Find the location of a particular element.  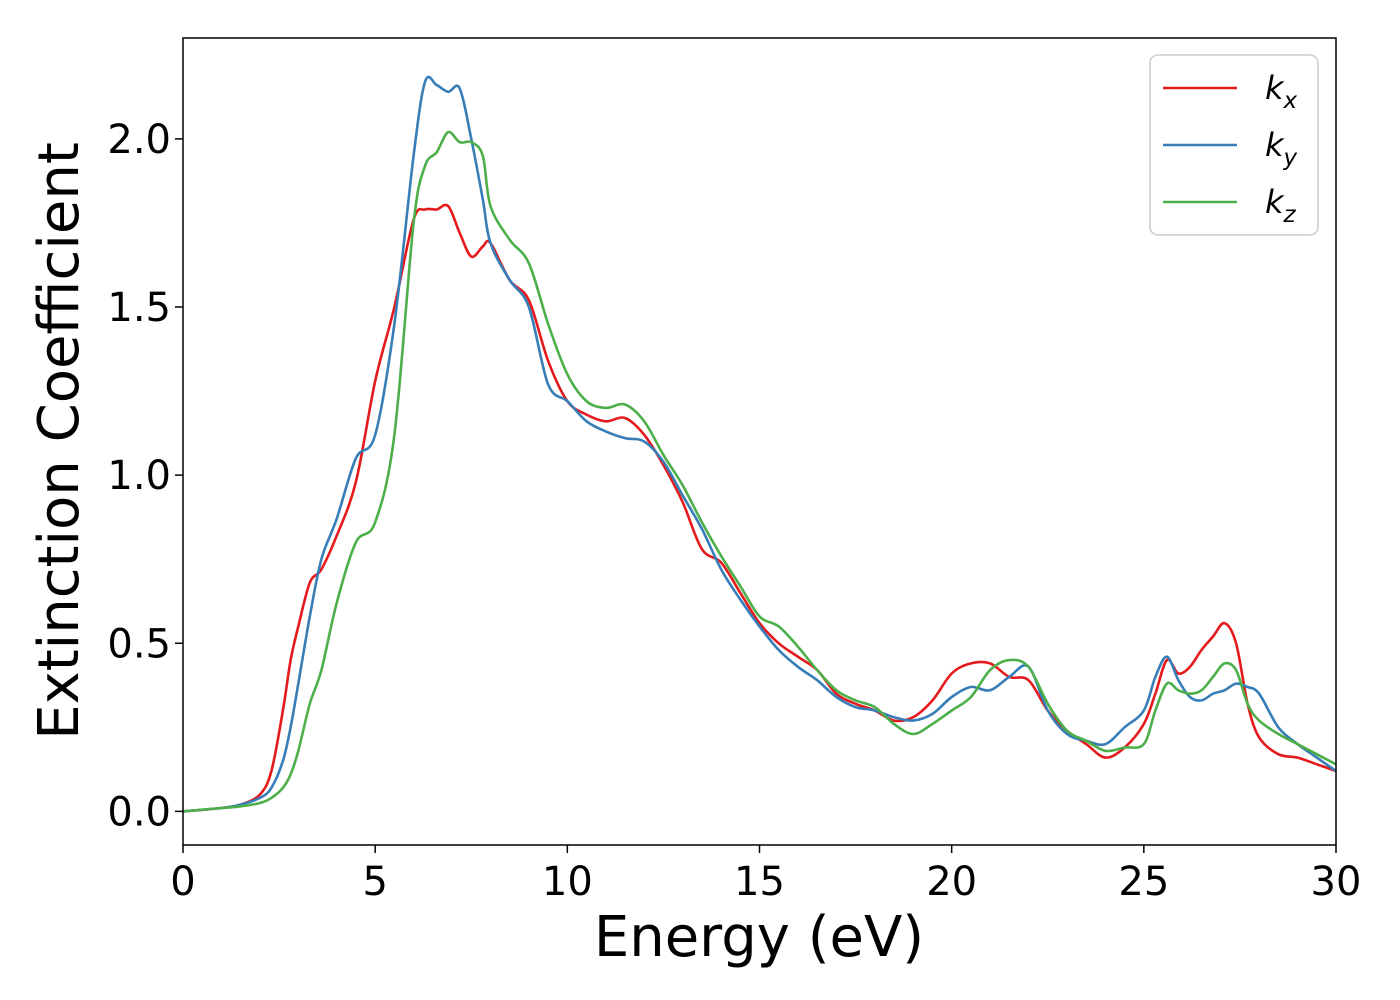

y-axis-ticks: 0.0 0.5 1.0 1.5 2.0 is located at coordinates (145, 476).